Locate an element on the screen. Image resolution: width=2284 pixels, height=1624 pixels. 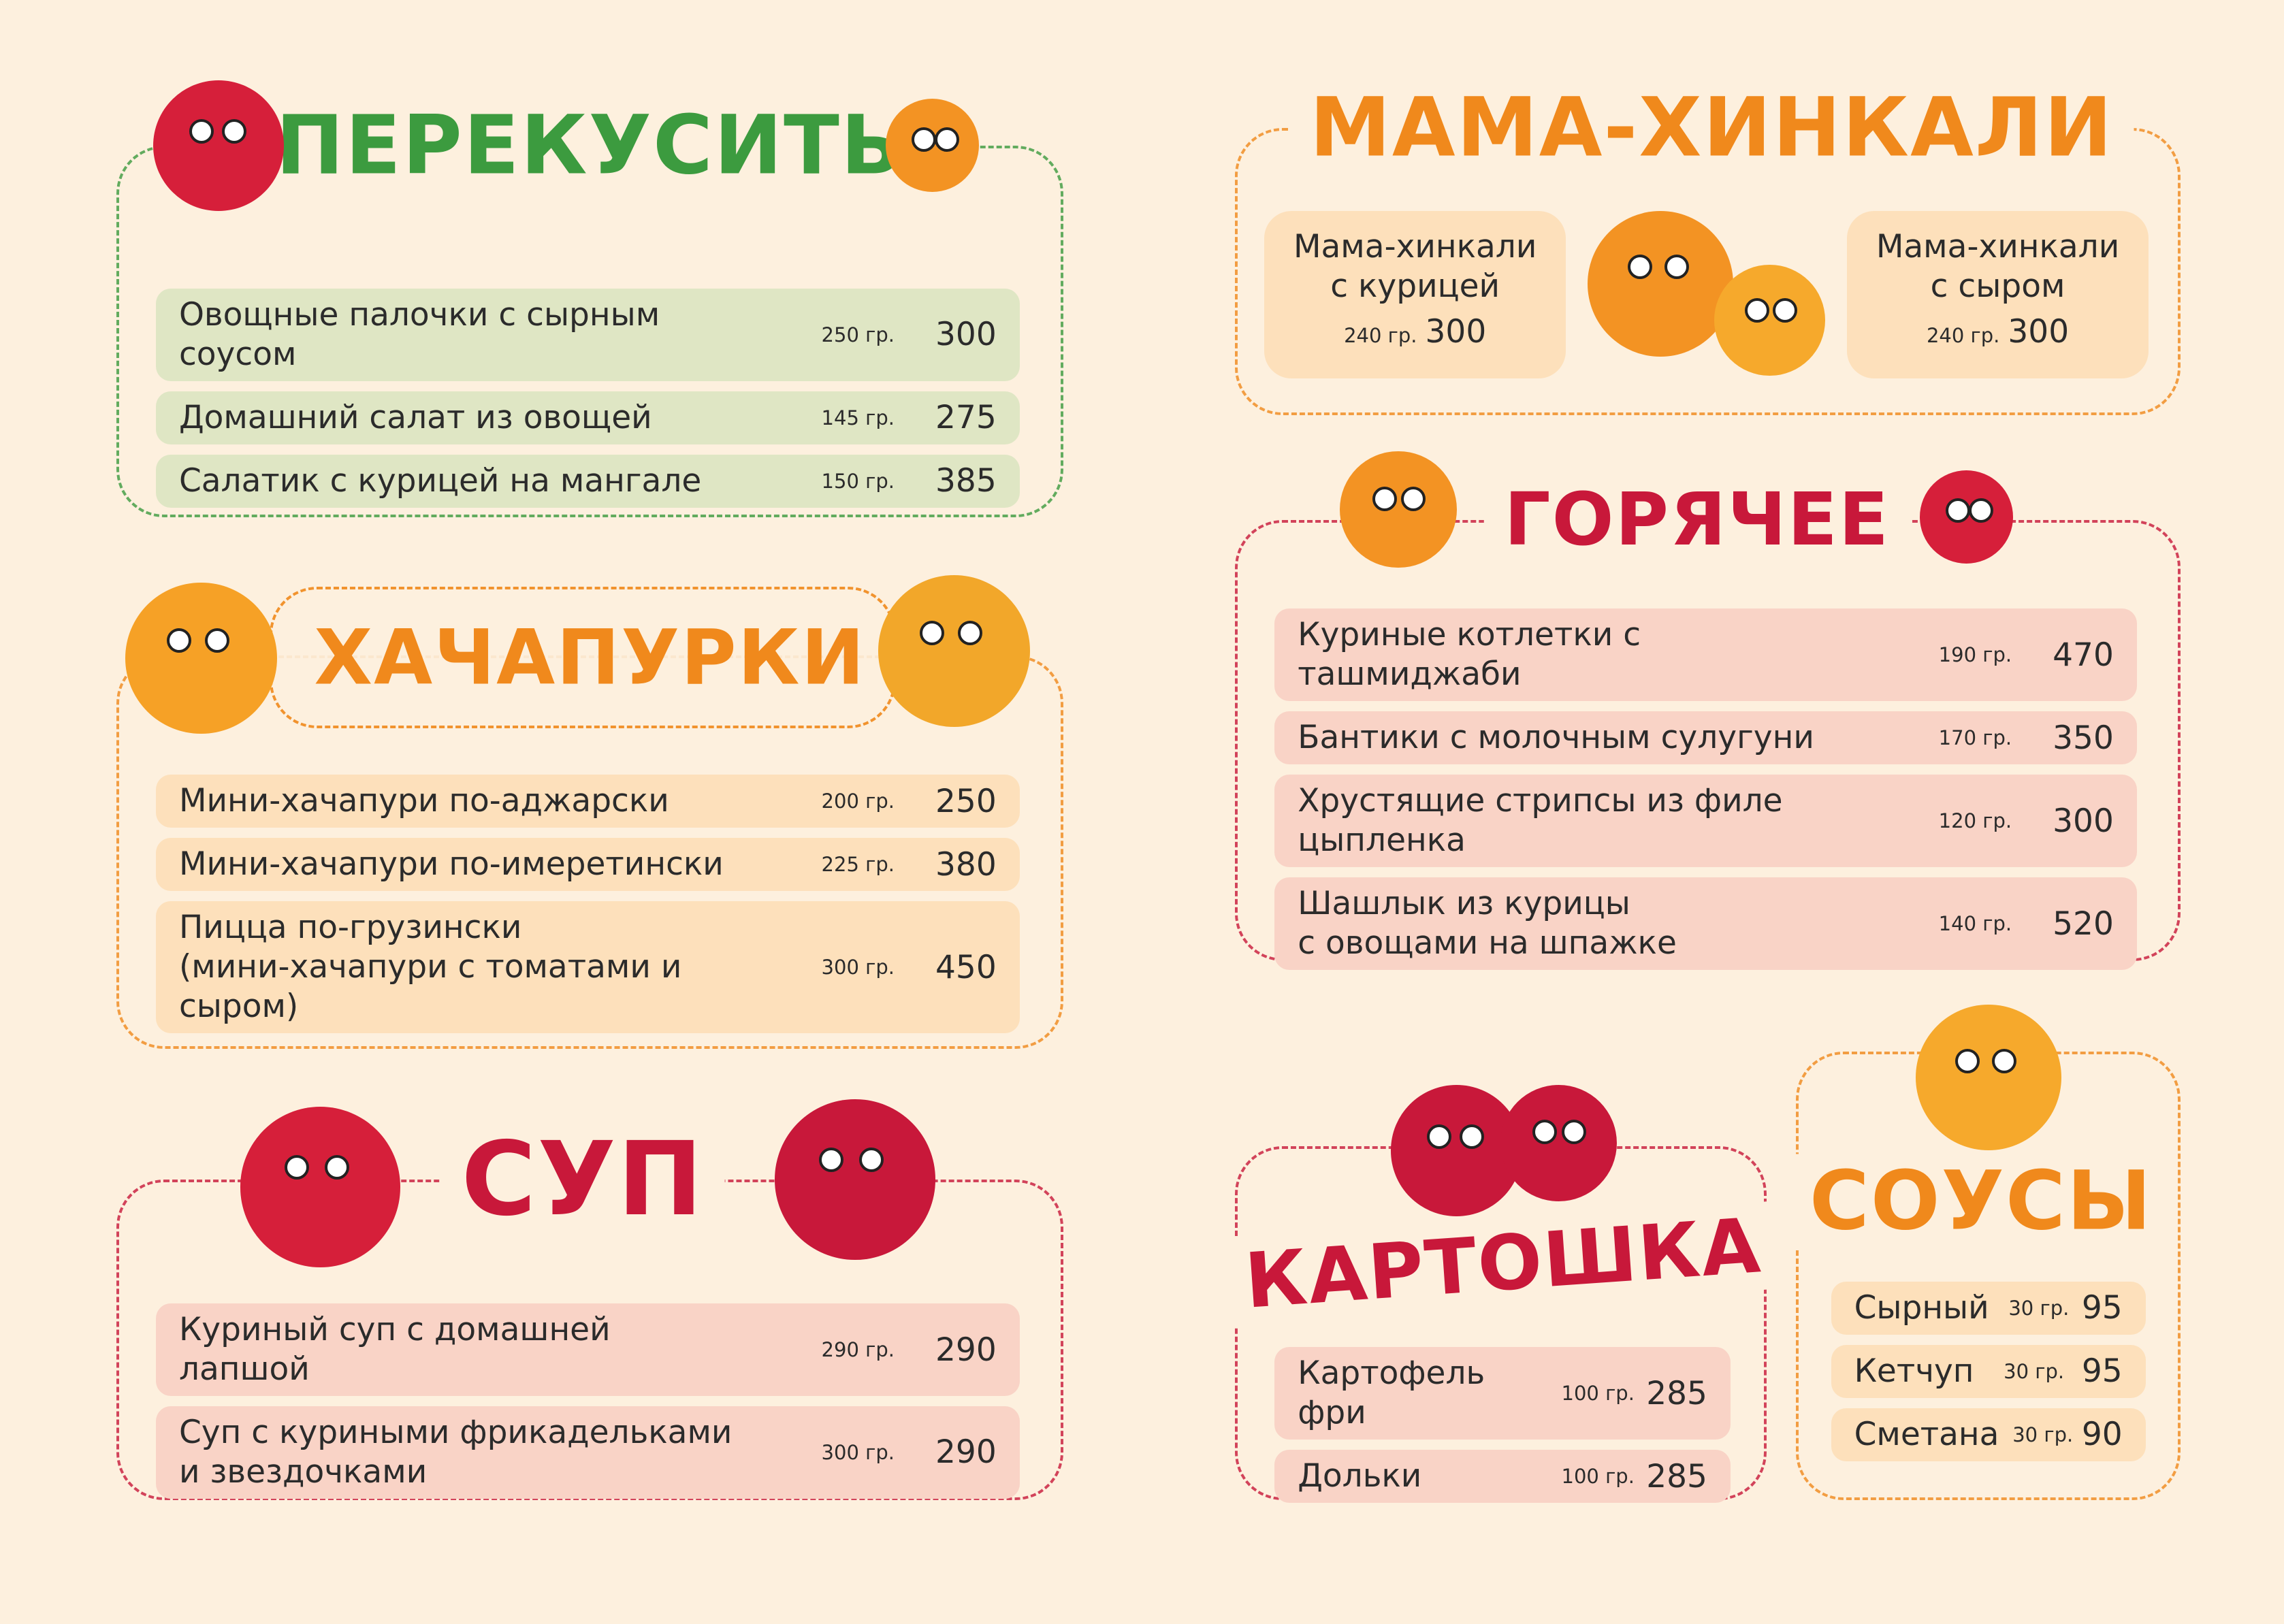
section-title: МАМА-ХИНКАЛИ is located at coordinates (1711, 128).